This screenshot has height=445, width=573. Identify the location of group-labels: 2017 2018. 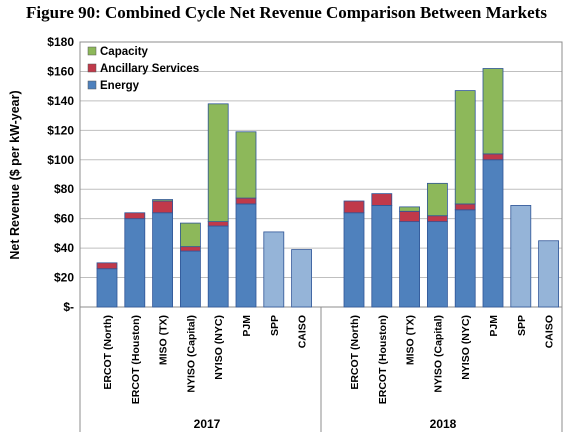
(325, 424).